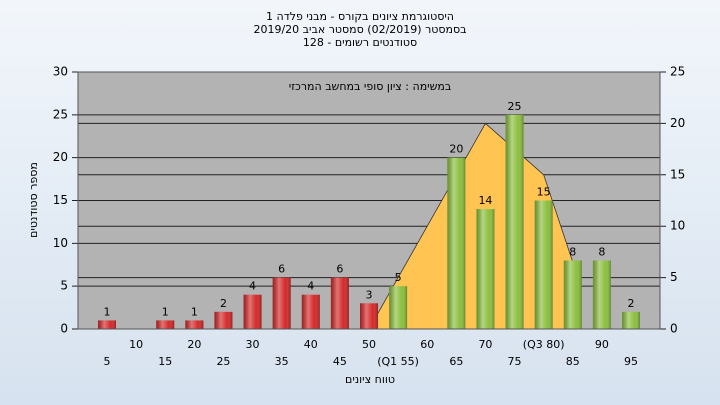  I want to click on y2-tick-label: 5, so click(674, 277).